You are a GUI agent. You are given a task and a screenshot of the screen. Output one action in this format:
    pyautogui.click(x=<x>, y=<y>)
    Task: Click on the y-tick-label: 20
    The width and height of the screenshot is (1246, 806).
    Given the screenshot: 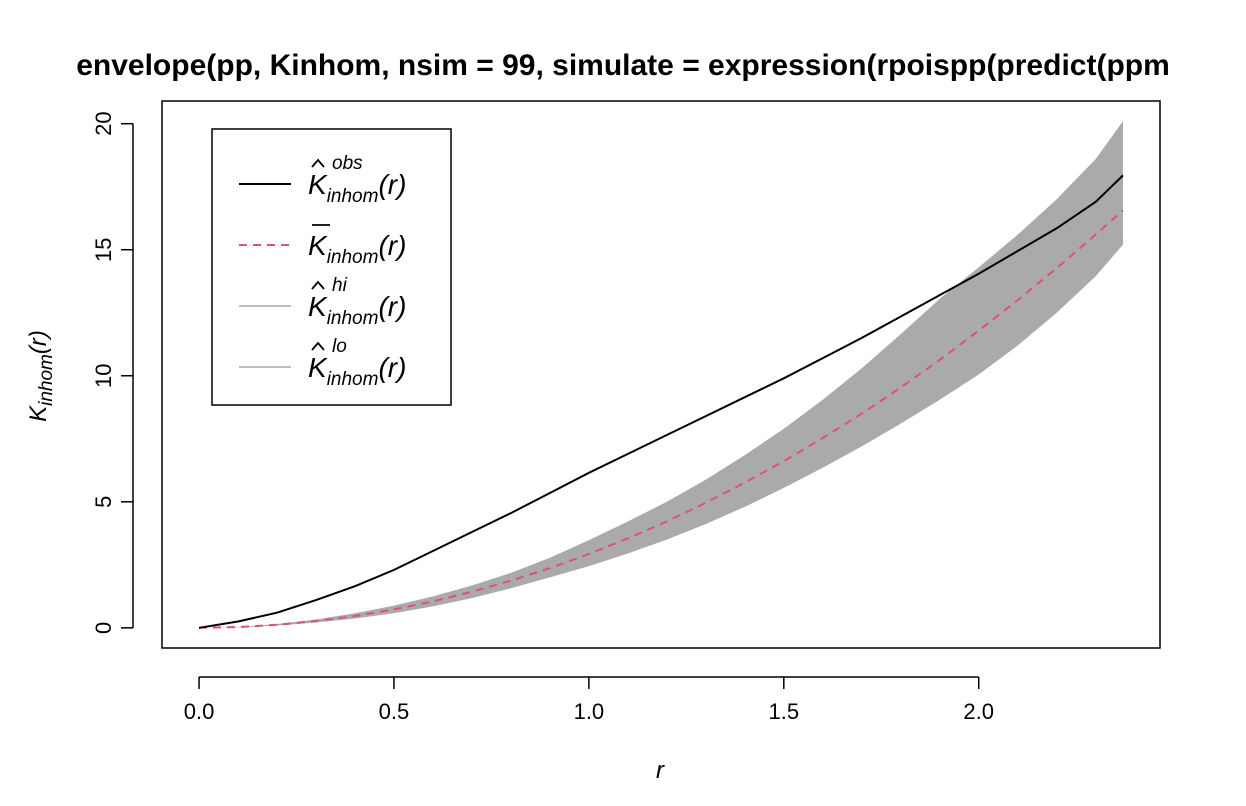 What is the action you would take?
    pyautogui.click(x=103, y=123)
    